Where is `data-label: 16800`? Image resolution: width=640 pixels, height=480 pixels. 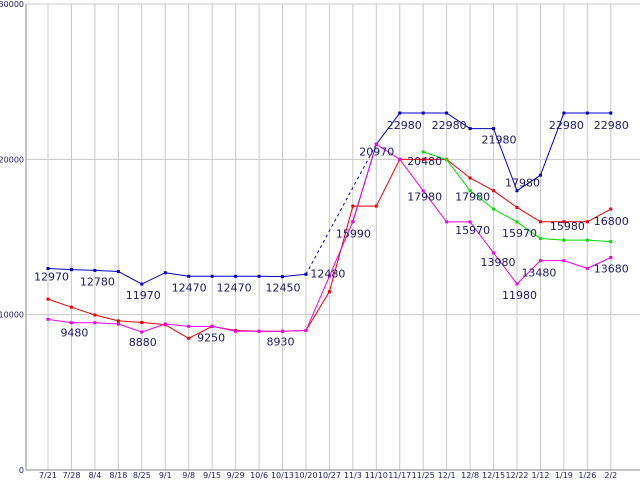 data-label: 16800 is located at coordinates (611, 221).